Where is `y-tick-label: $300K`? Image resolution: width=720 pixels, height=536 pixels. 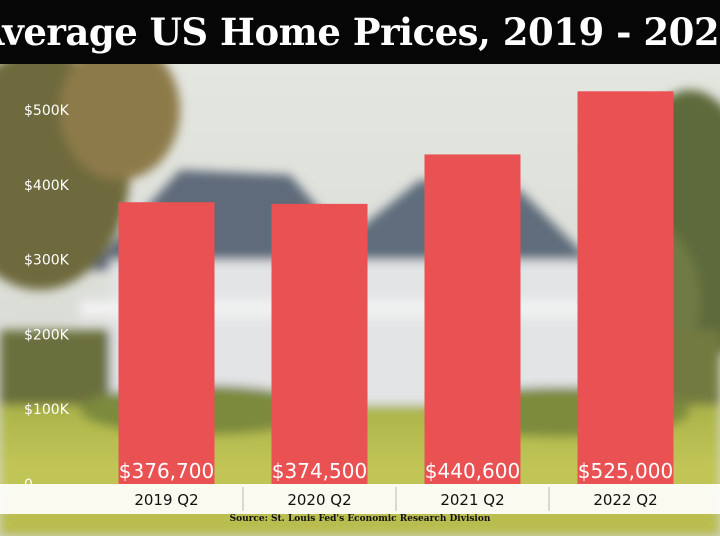 y-tick-label: $300K is located at coordinates (47, 261).